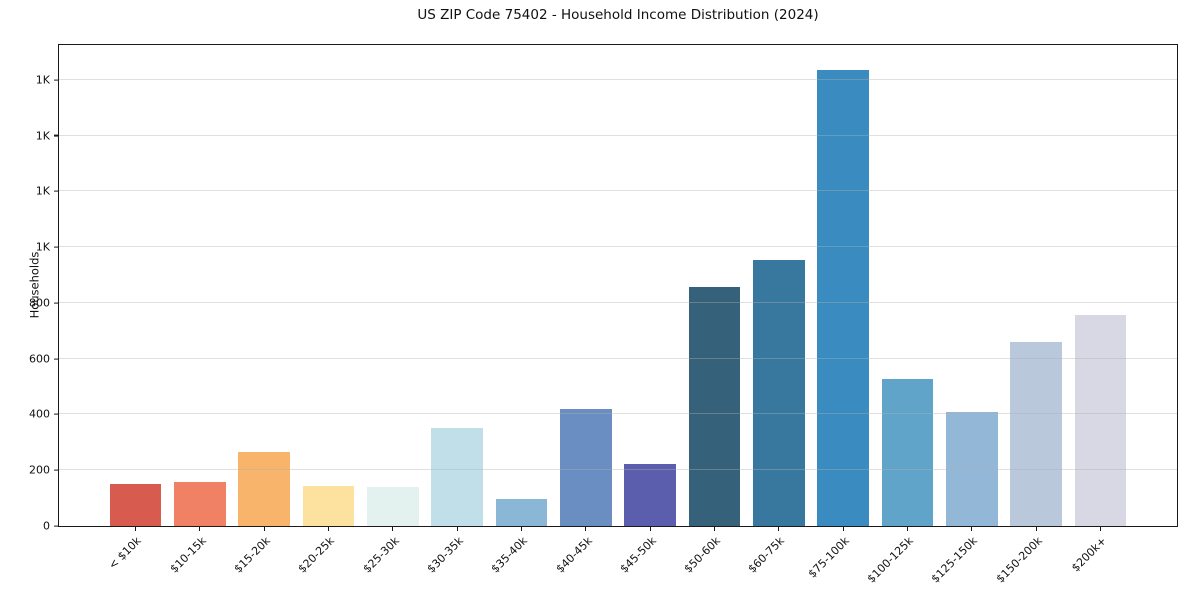 The width and height of the screenshot is (1189, 590). I want to click on y-tick-label: 400, so click(39, 414).